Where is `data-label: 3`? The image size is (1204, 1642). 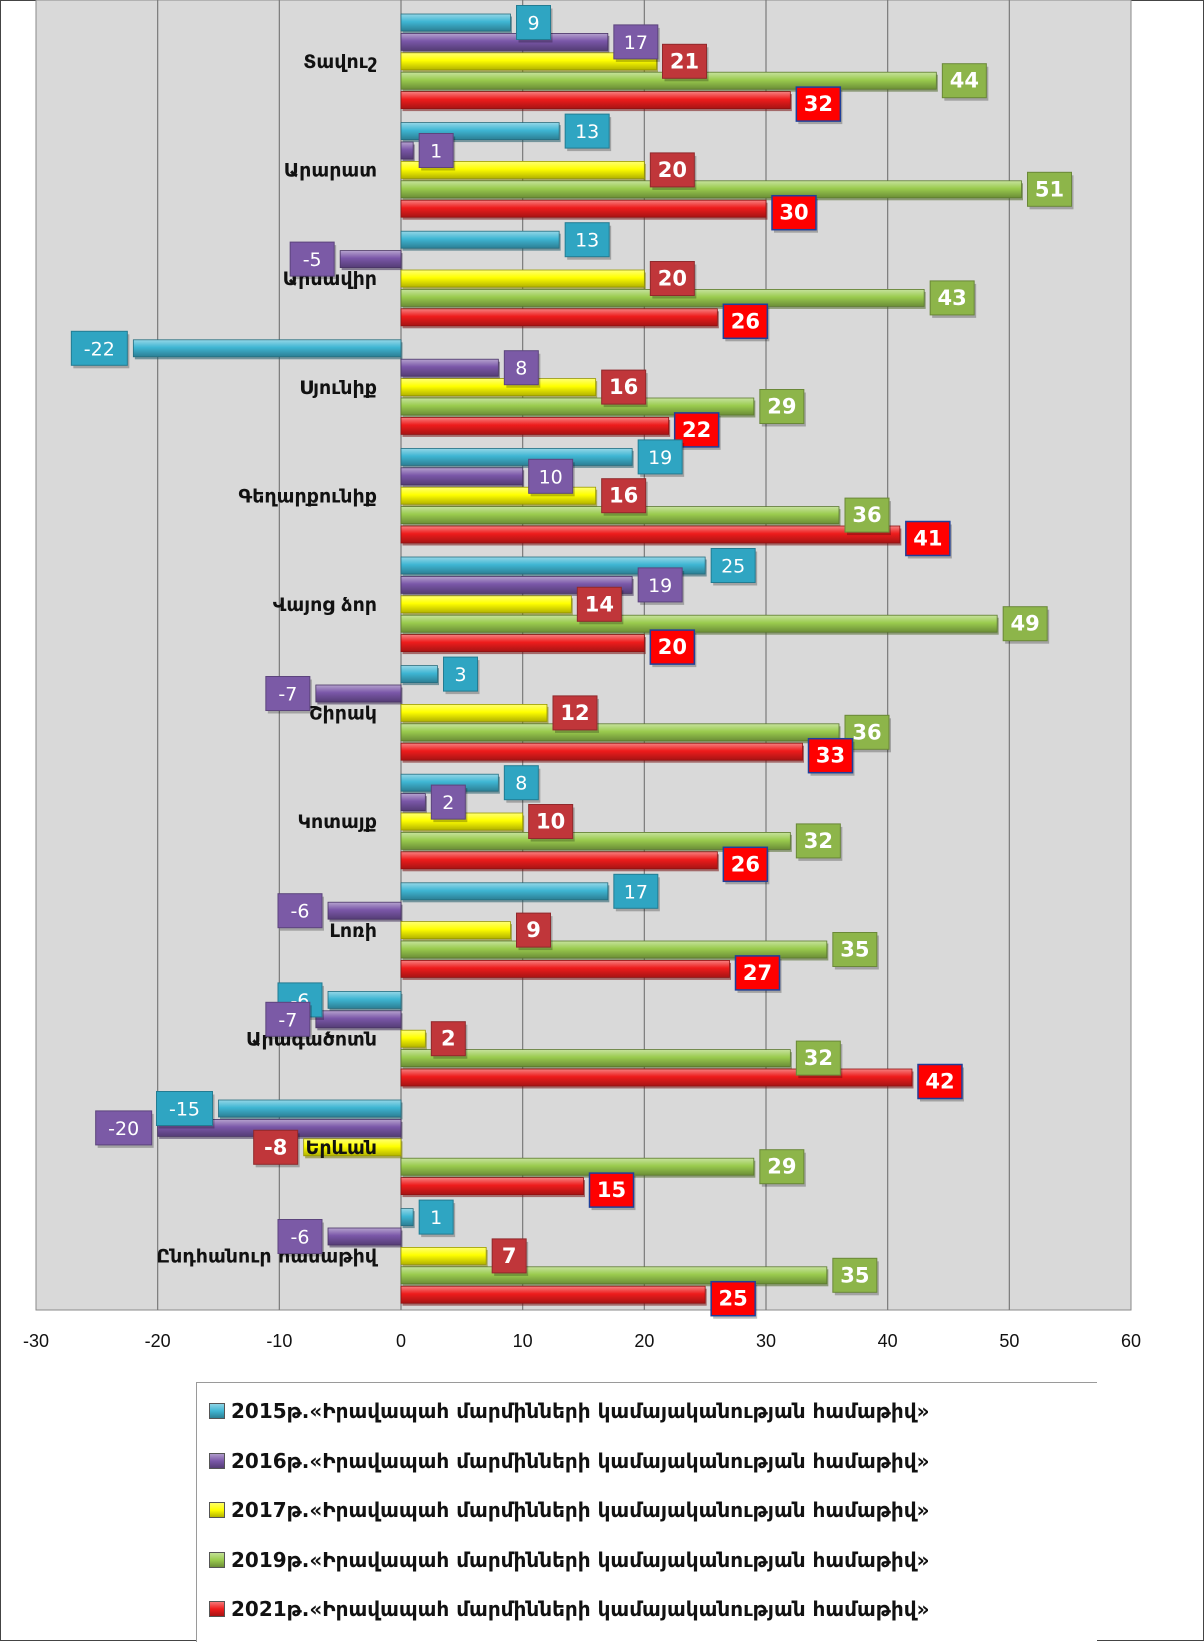 data-label: 3 is located at coordinates (460, 675).